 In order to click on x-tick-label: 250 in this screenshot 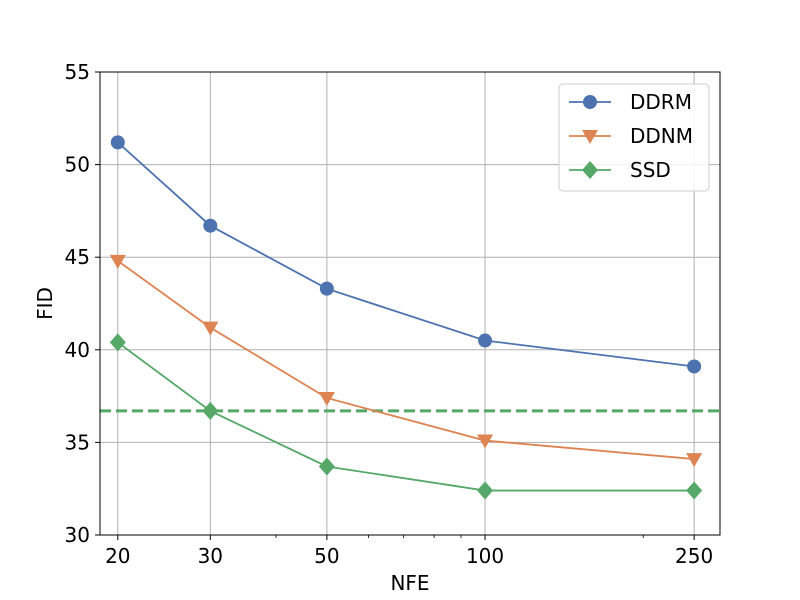, I will do `click(694, 556)`.